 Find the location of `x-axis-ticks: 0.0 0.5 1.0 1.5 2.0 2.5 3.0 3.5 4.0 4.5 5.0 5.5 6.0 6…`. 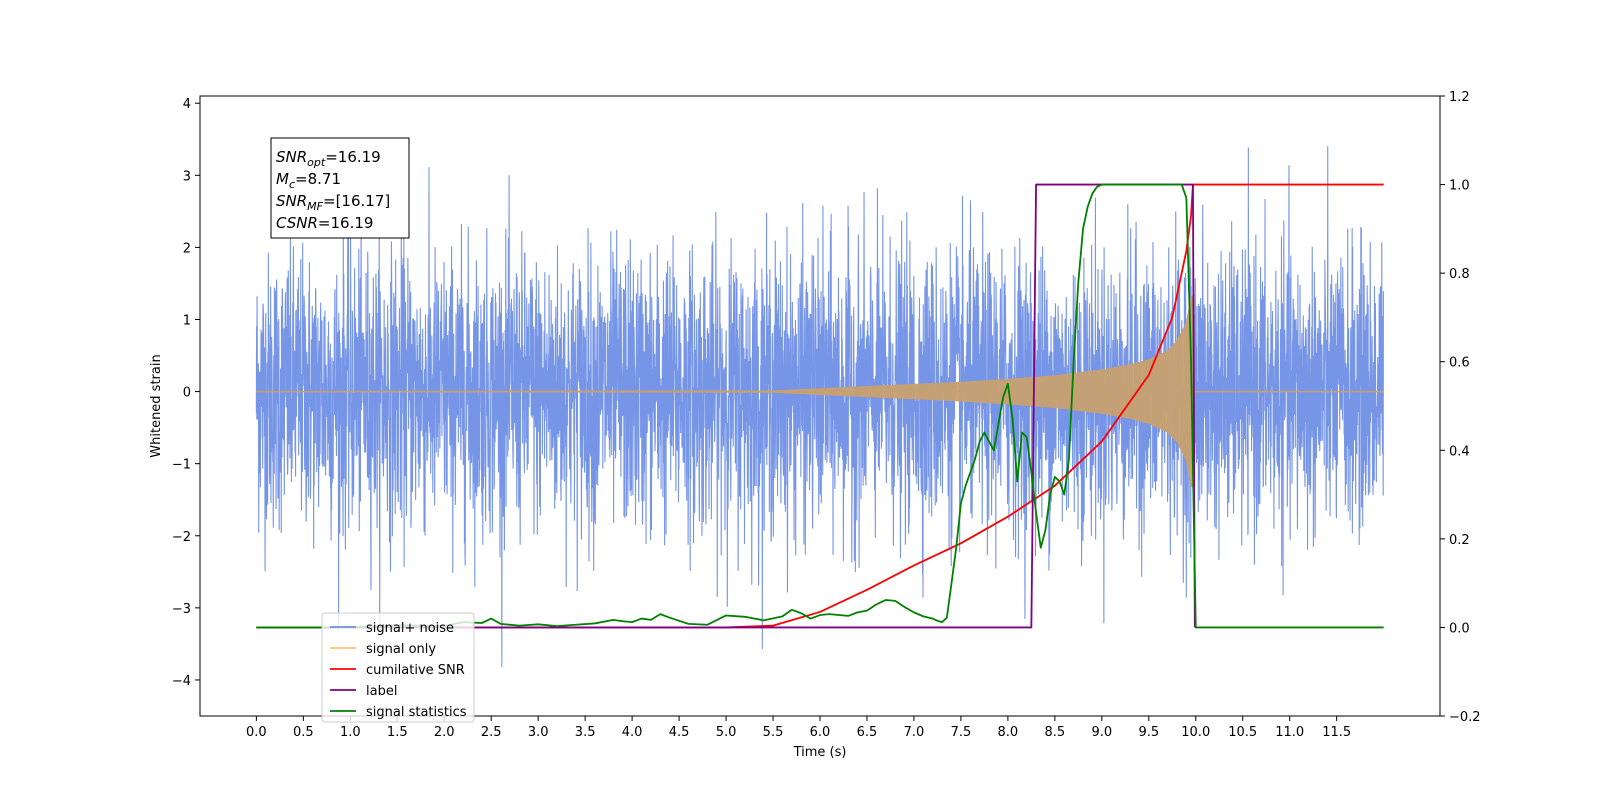

x-axis-ticks: 0.0 0.5 1.0 1.5 2.0 2.5 3.0 3.5 4.0 4.5 5.0 5.5 6.0 6… is located at coordinates (798, 728).